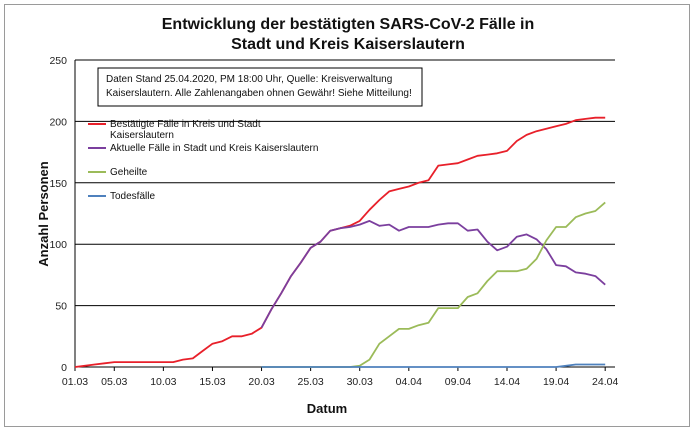  I want to click on x-tick-label: 10.03, so click(163, 382).